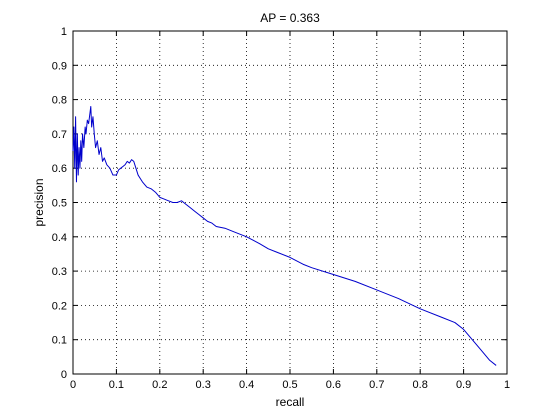  Describe the element at coordinates (59, 135) in the screenshot. I see `y-tick-label: 0.7` at that location.